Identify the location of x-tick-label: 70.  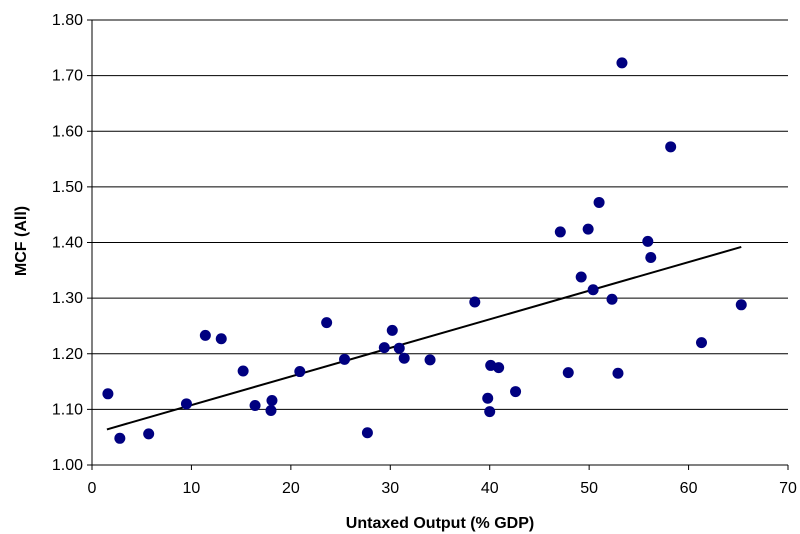
(788, 488).